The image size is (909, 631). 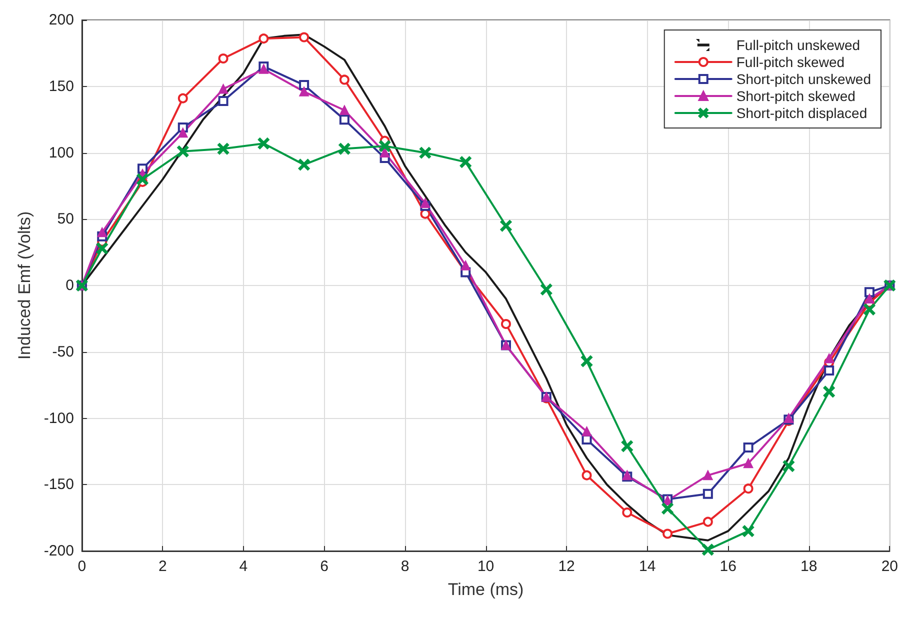 What do you see at coordinates (65, 219) in the screenshot?
I see `y-tick-label: 50` at bounding box center [65, 219].